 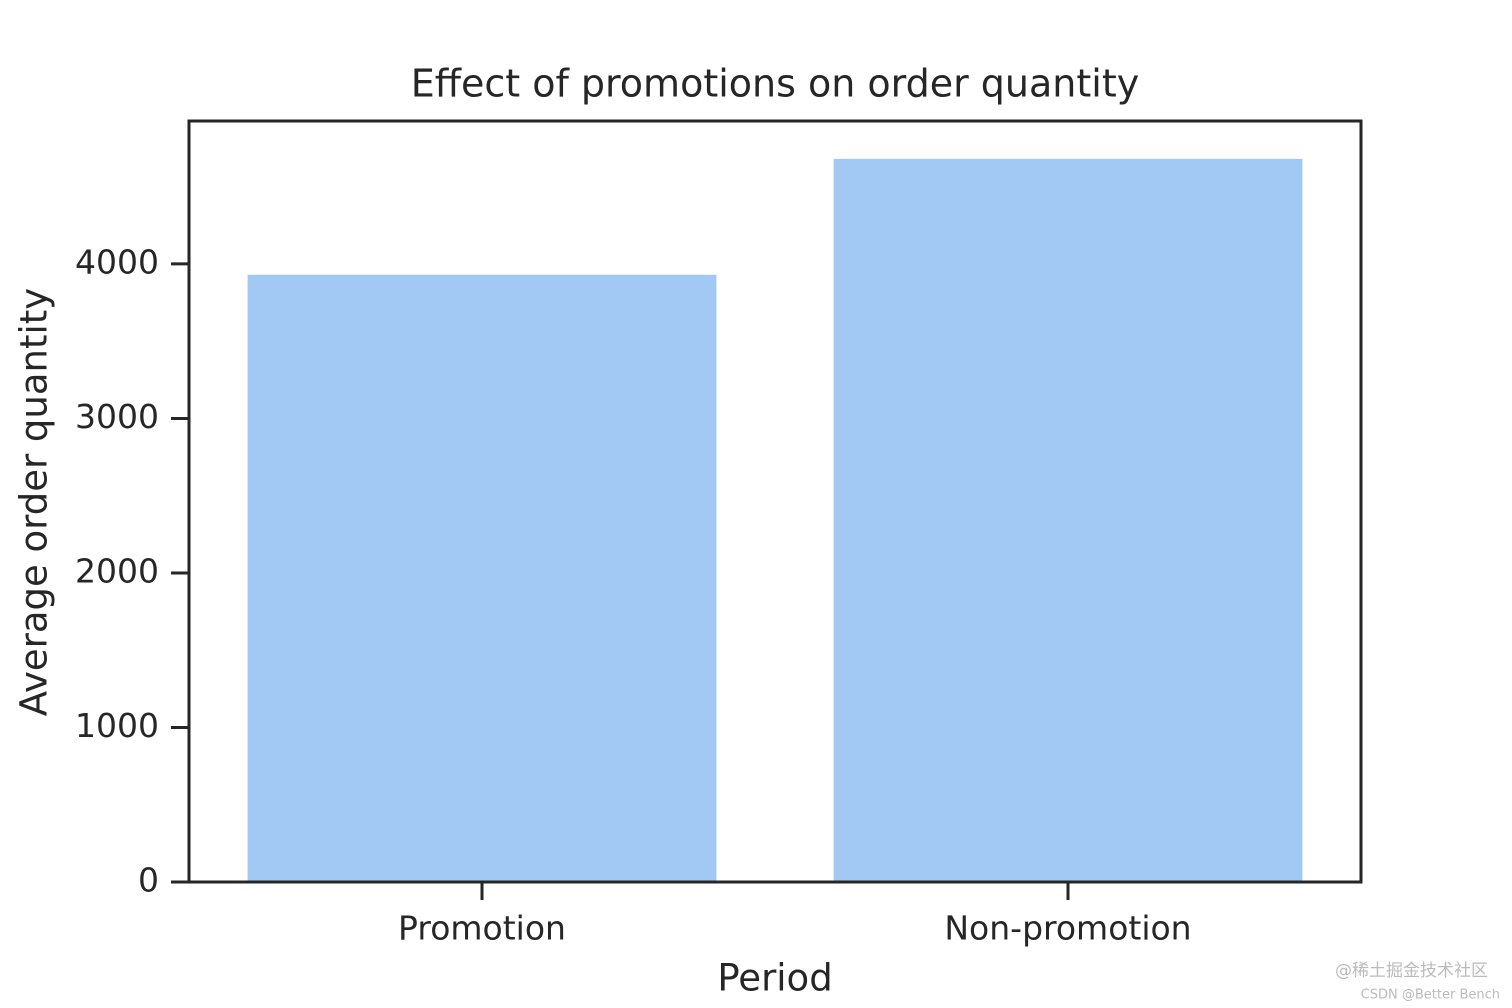 What do you see at coordinates (482, 928) in the screenshot?
I see `x-tick-label: Promotion` at bounding box center [482, 928].